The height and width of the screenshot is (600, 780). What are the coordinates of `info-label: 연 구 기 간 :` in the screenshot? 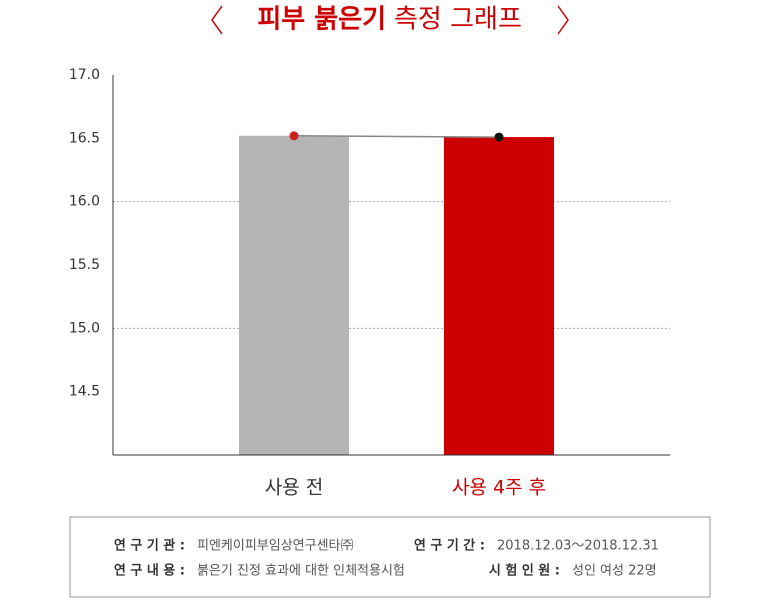 It's located at (449, 546).